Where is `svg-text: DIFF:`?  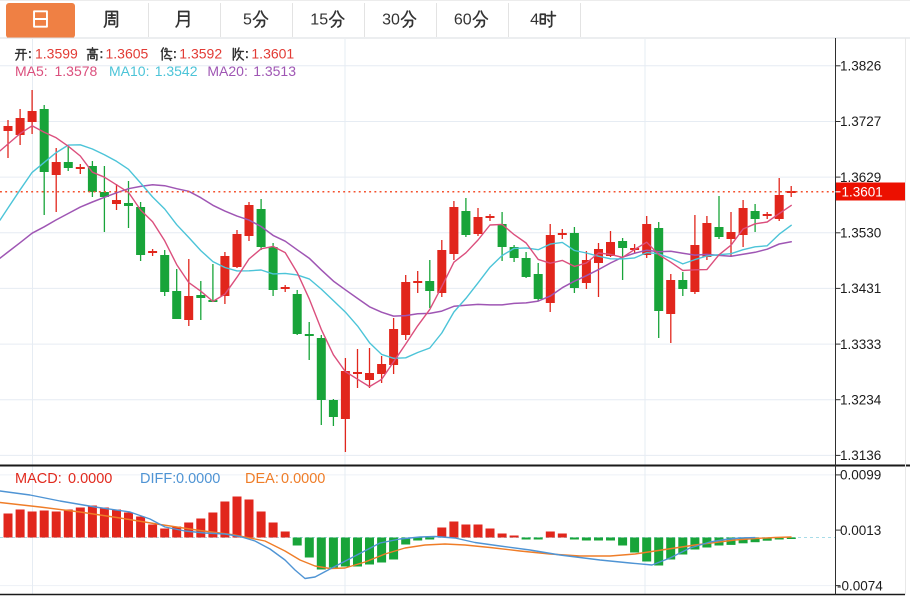
svg-text: DIFF: is located at coordinates (158, 479).